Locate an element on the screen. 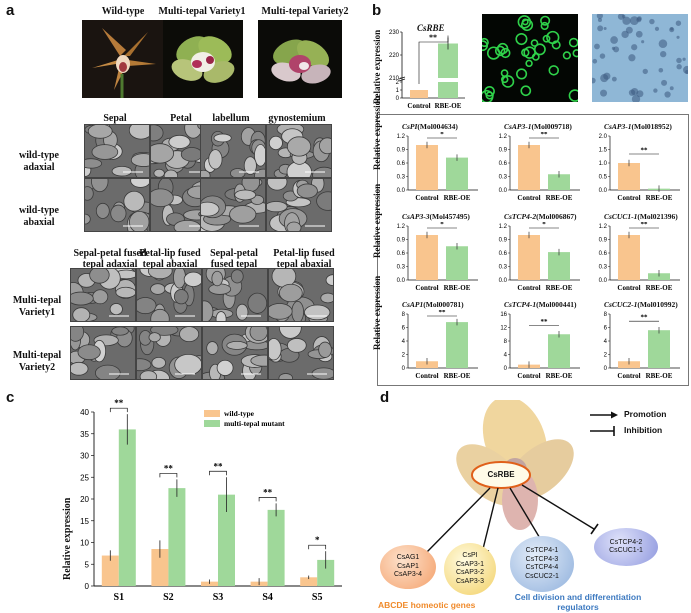 The width and height of the screenshot is (691, 613). sig-mark: * is located at coordinates (442, 225).